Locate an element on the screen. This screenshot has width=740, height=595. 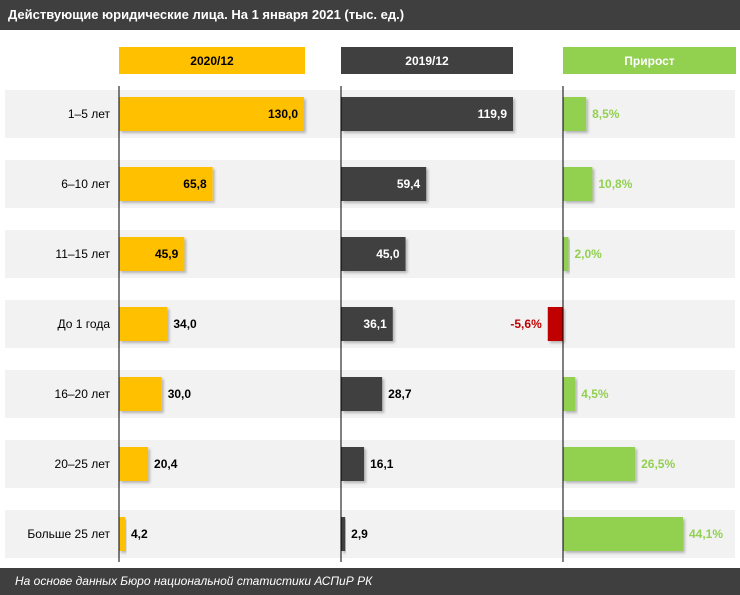
category-label: 6–10 лет is located at coordinates (85, 184).